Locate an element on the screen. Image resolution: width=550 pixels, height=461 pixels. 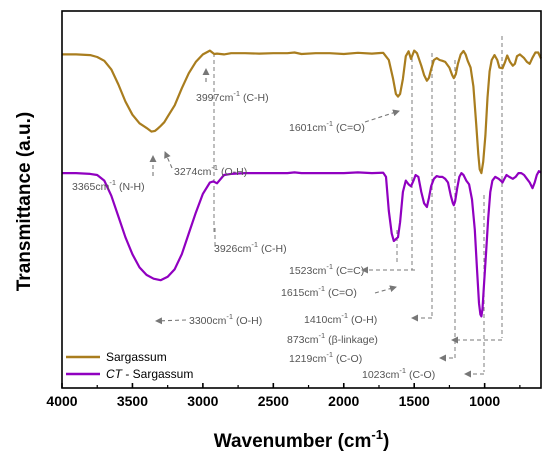
peak-annotation: 3300cm-1 (O-H) is located at coordinates (225, 319).